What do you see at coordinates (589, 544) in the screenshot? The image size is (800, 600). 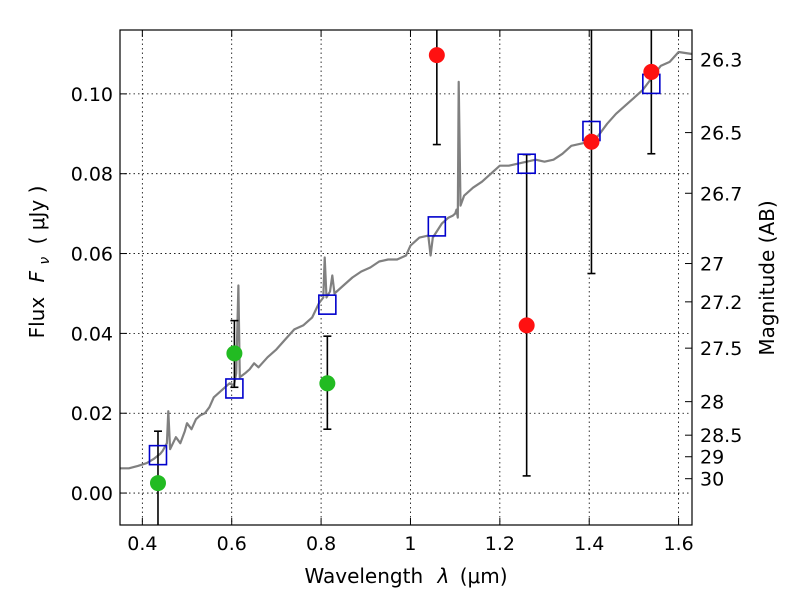 I see `x-tick-label: 1.4` at bounding box center [589, 544].